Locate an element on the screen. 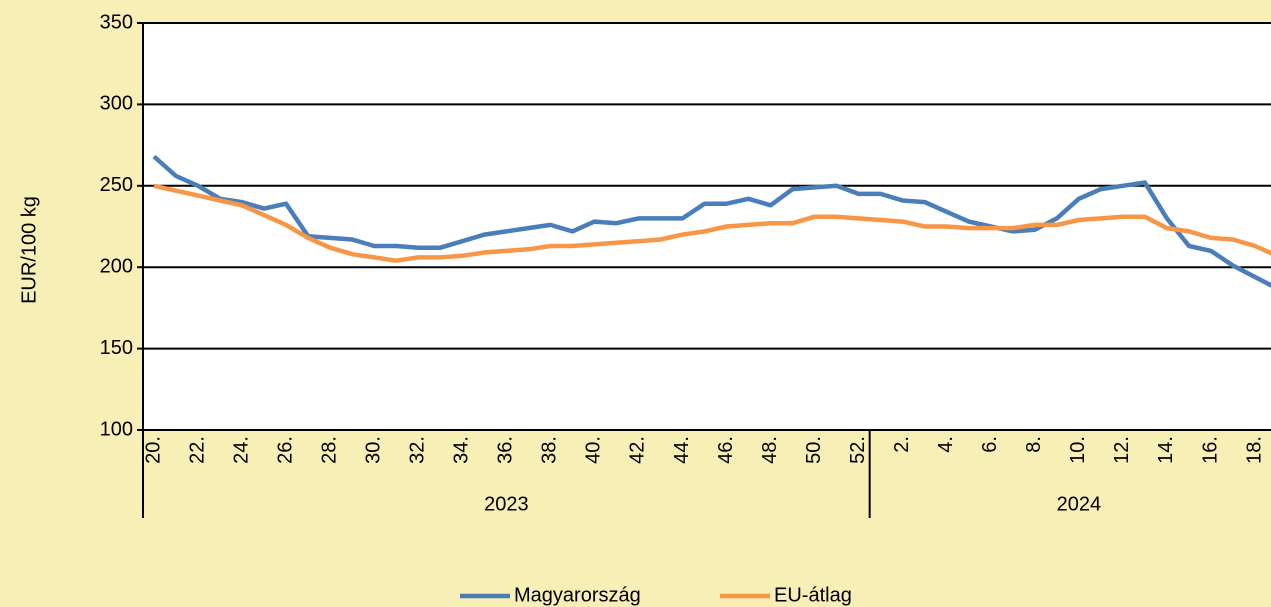 This screenshot has width=1271, height=607. group-label: 2023 is located at coordinates (506, 504).